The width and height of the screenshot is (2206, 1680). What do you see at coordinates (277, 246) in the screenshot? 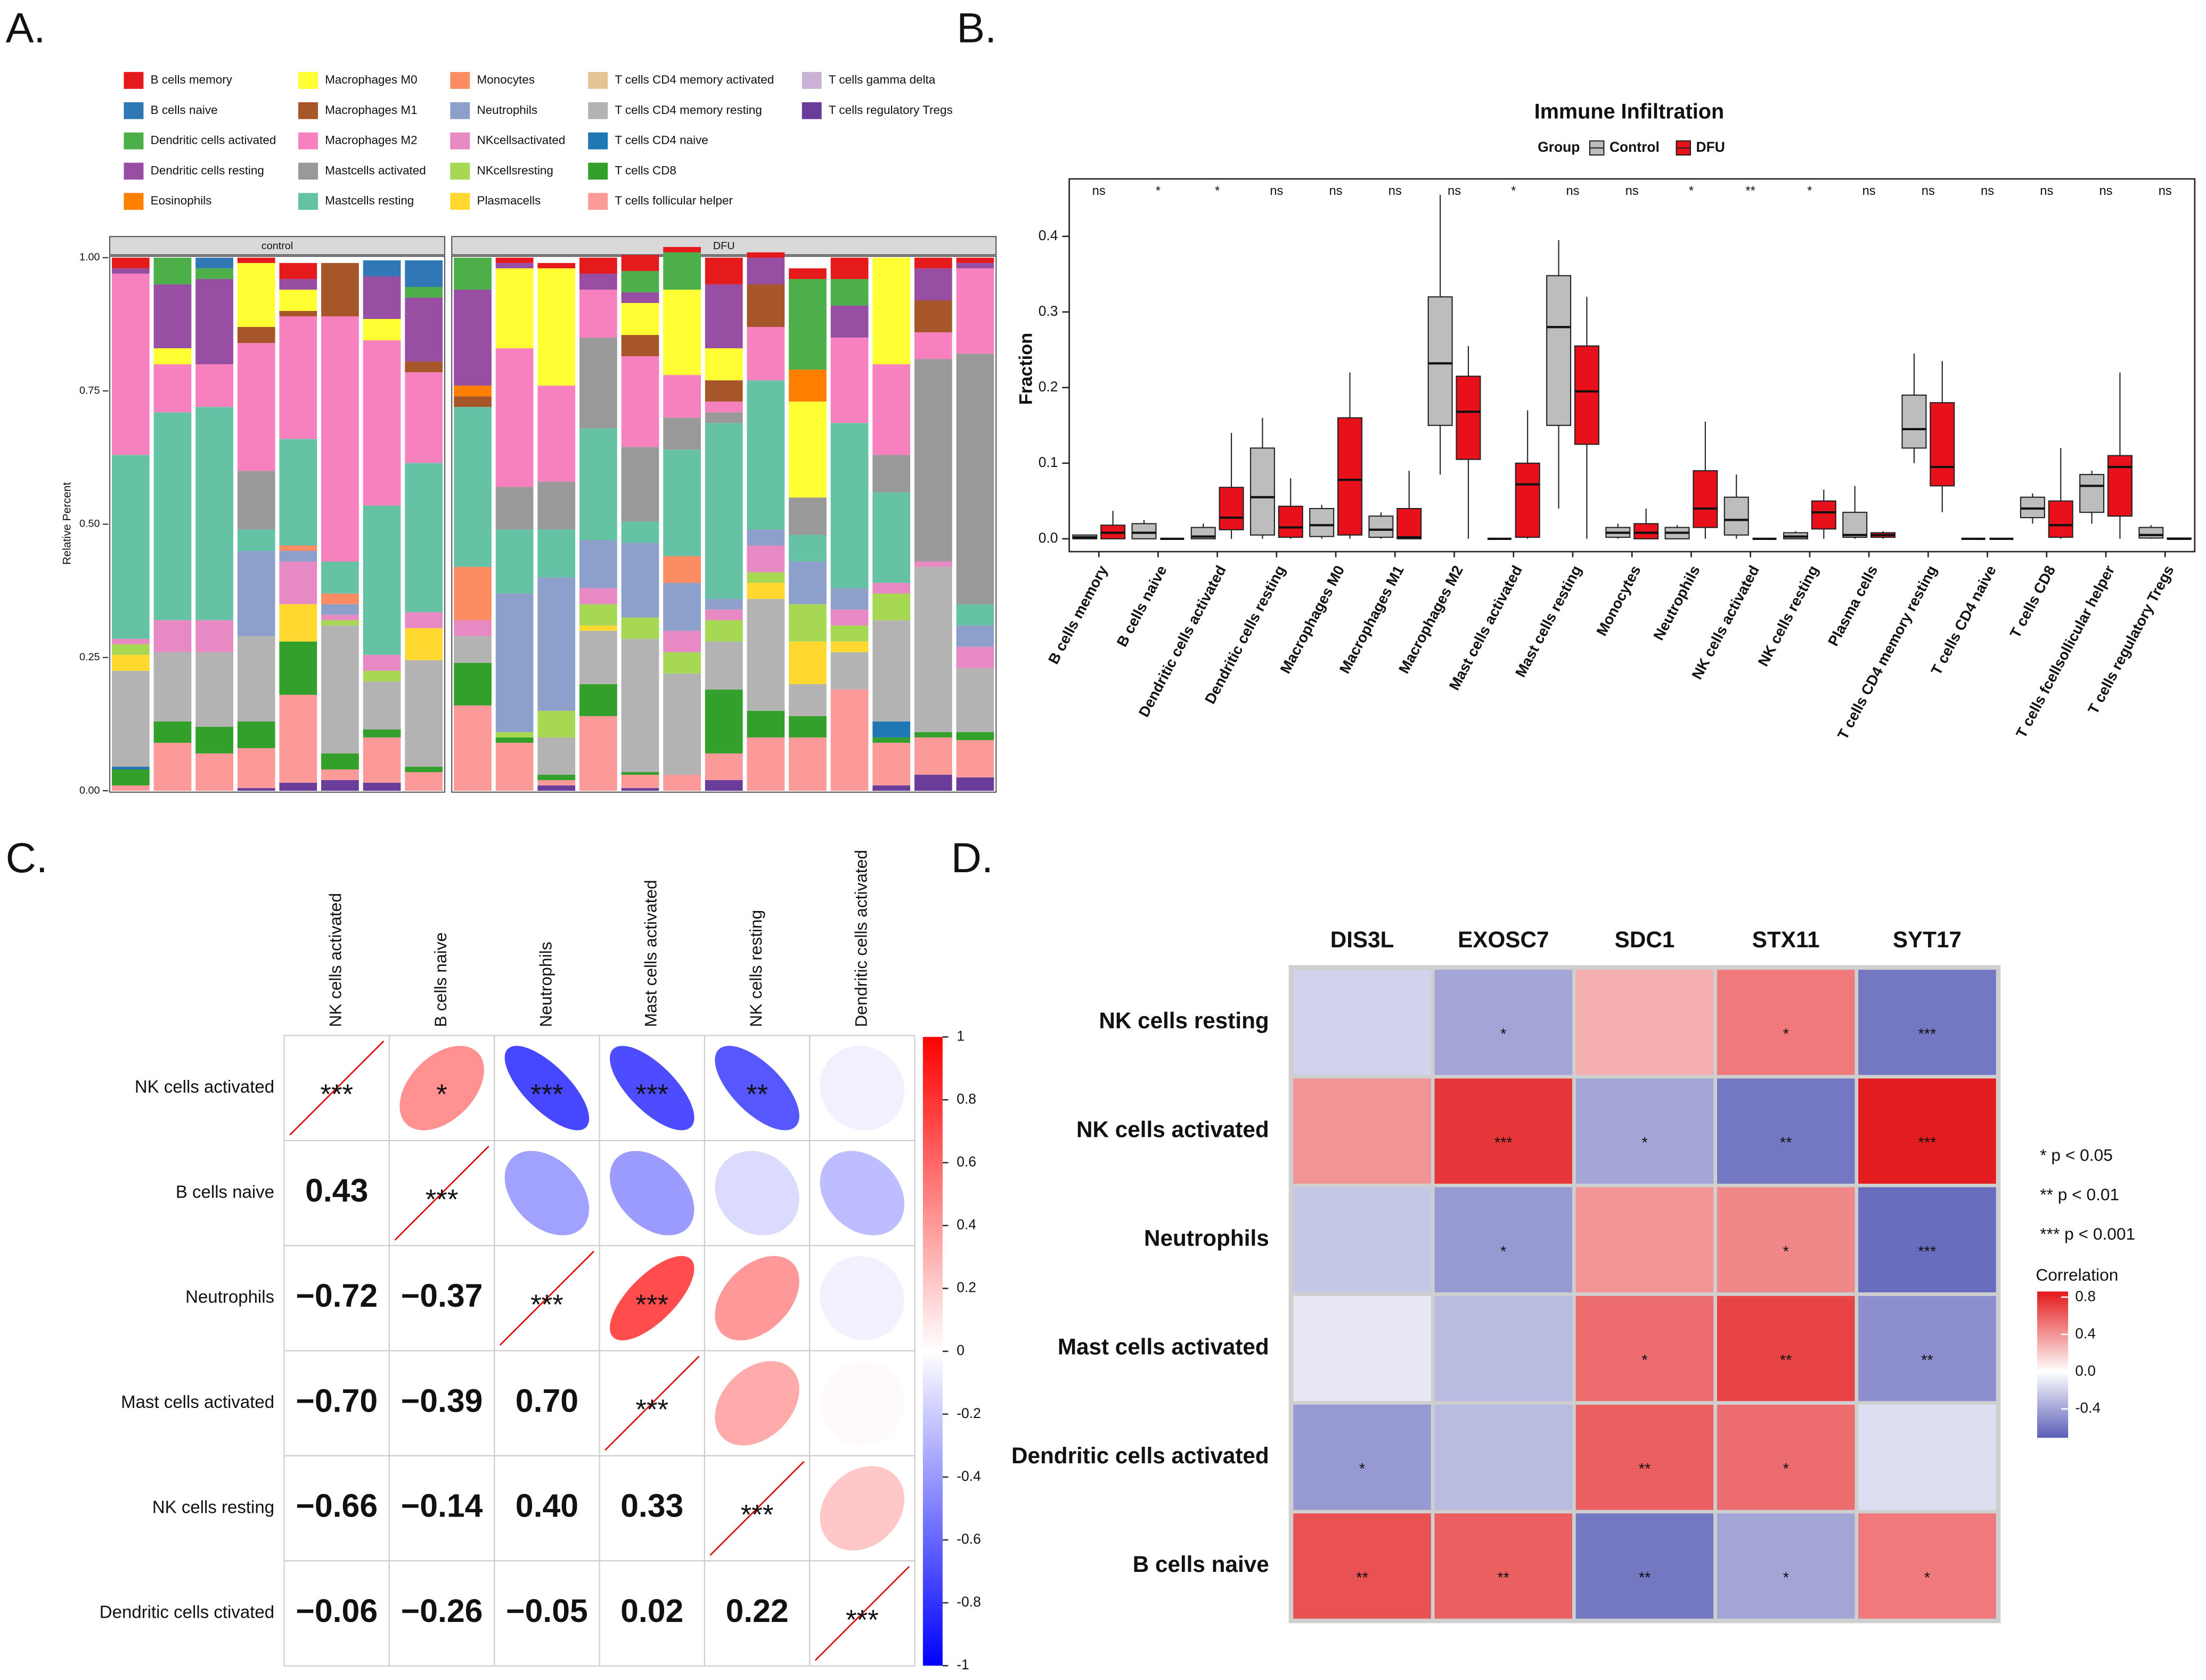
I see `facet-label: control` at bounding box center [277, 246].